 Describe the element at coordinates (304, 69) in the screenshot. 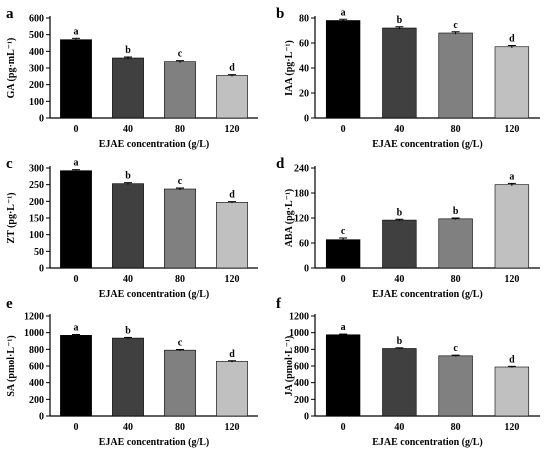

I see `y-tick-label: 40` at that location.